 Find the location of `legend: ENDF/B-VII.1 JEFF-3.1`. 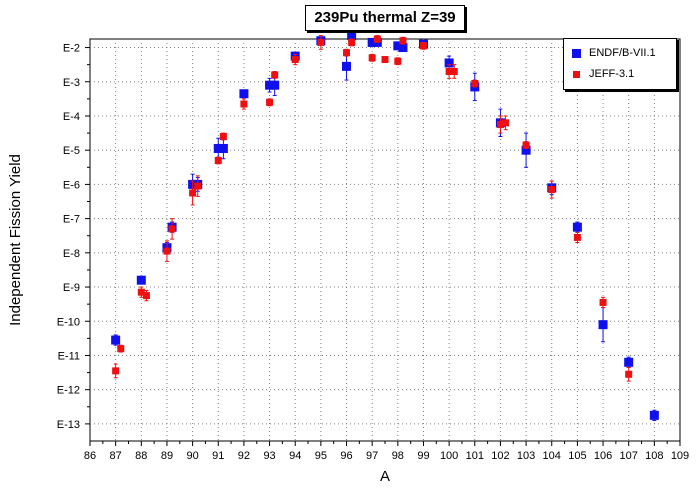

legend: ENDF/B-VII.1 JEFF-3.1 is located at coordinates (620, 64).